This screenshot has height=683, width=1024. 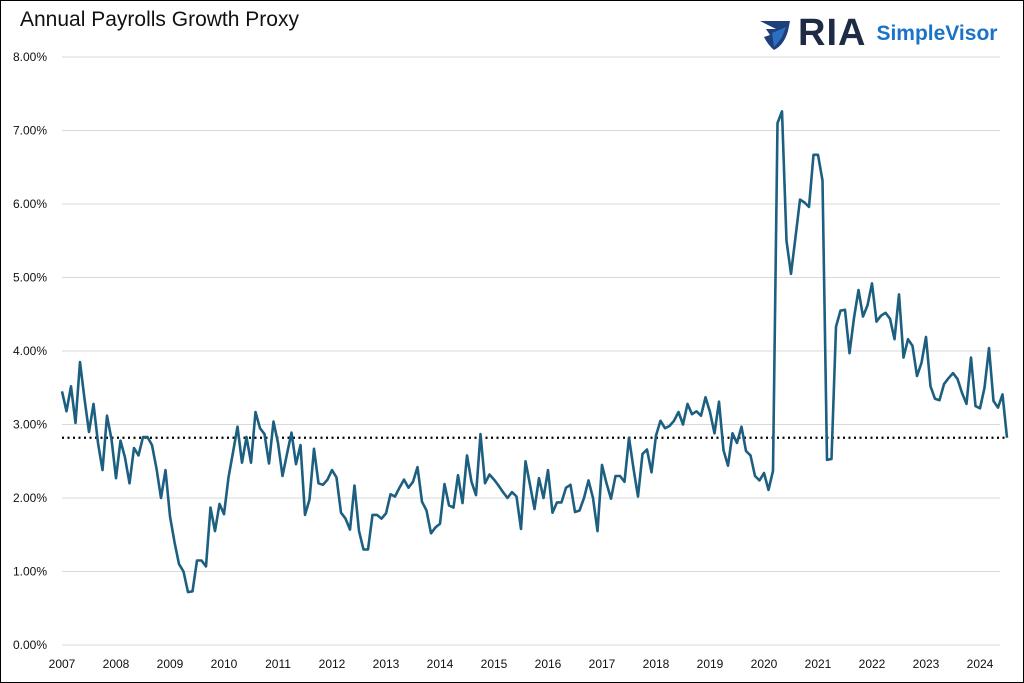 I want to click on x-tick-label: 2018, so click(x=656, y=664).